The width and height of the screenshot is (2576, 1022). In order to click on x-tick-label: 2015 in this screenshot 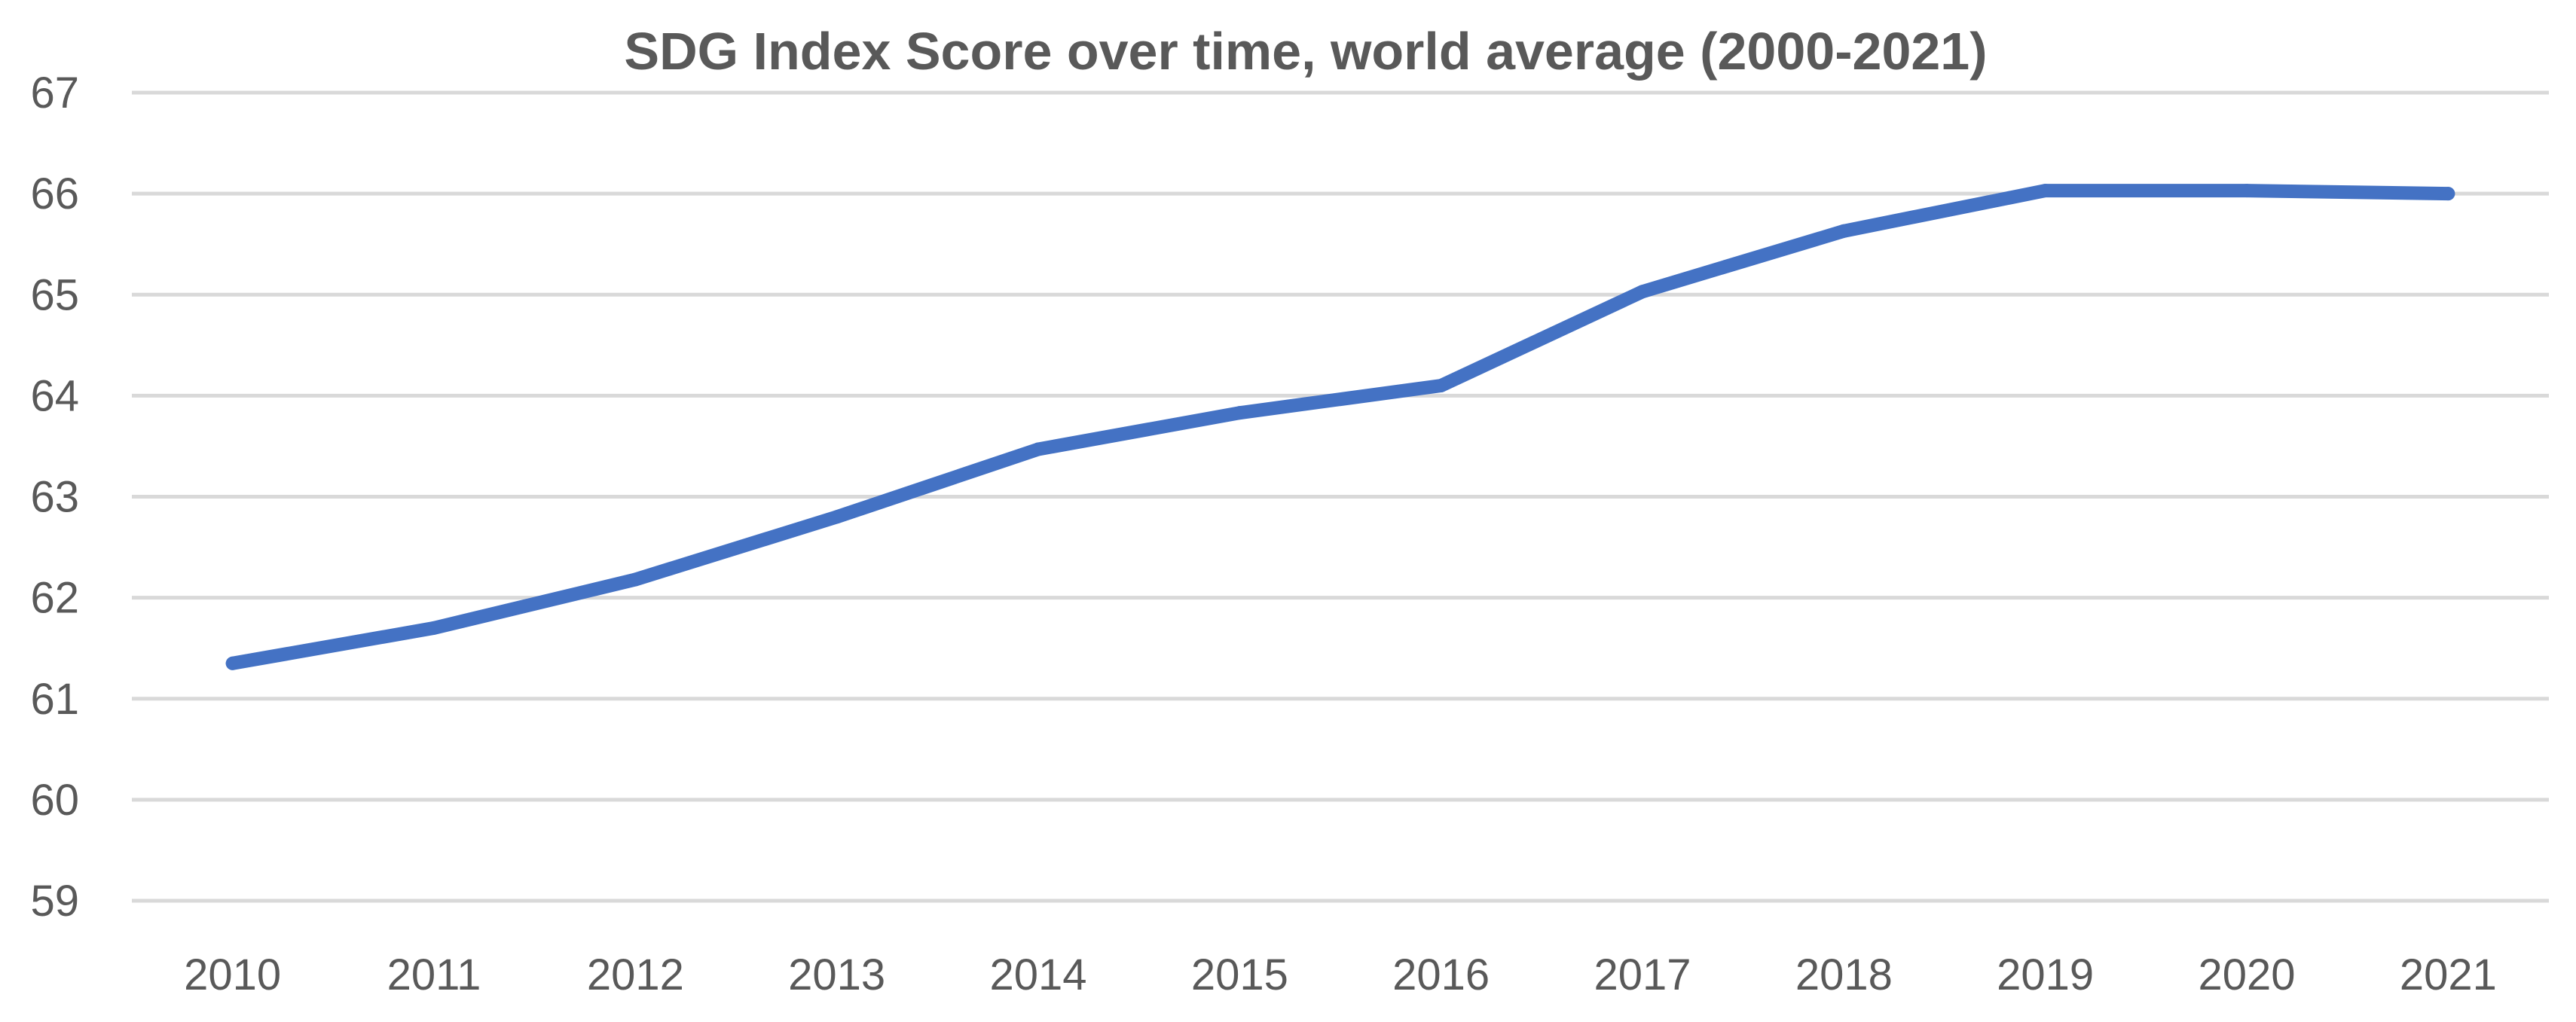, I will do `click(1239, 975)`.